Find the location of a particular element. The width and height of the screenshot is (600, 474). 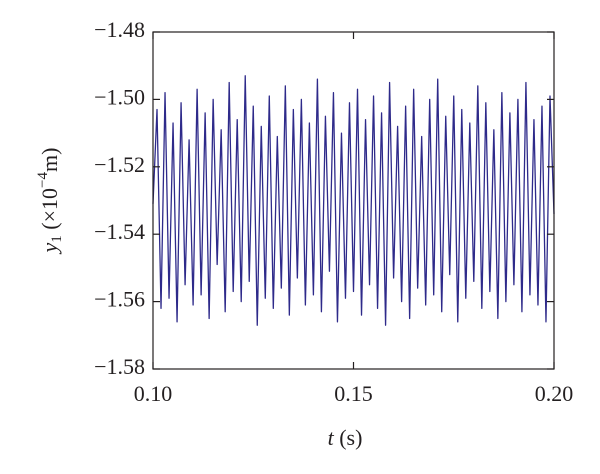

y-tick-label: −1.52 is located at coordinates (119, 164).